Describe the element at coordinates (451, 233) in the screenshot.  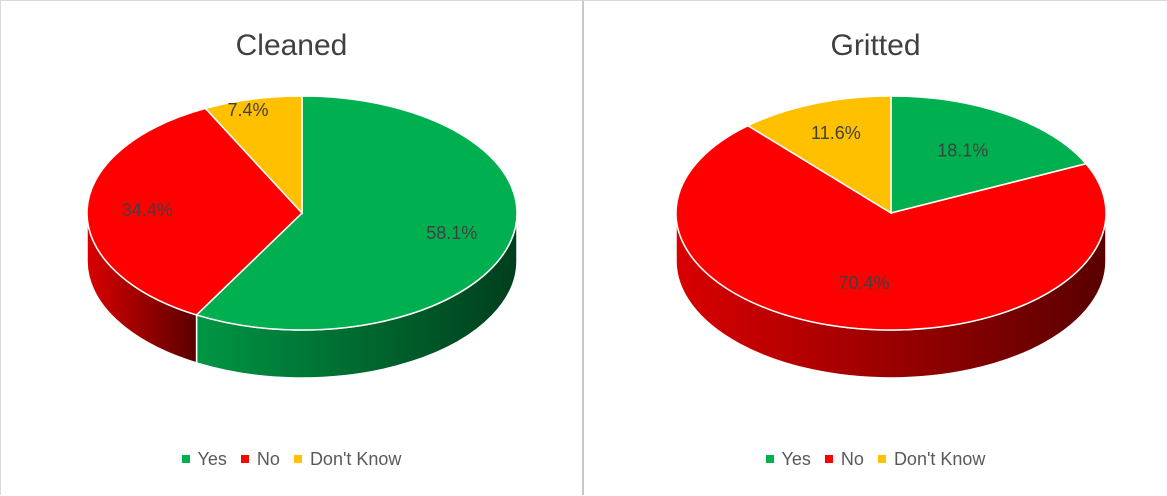
I see `data-label-yes: 58.1%` at that location.